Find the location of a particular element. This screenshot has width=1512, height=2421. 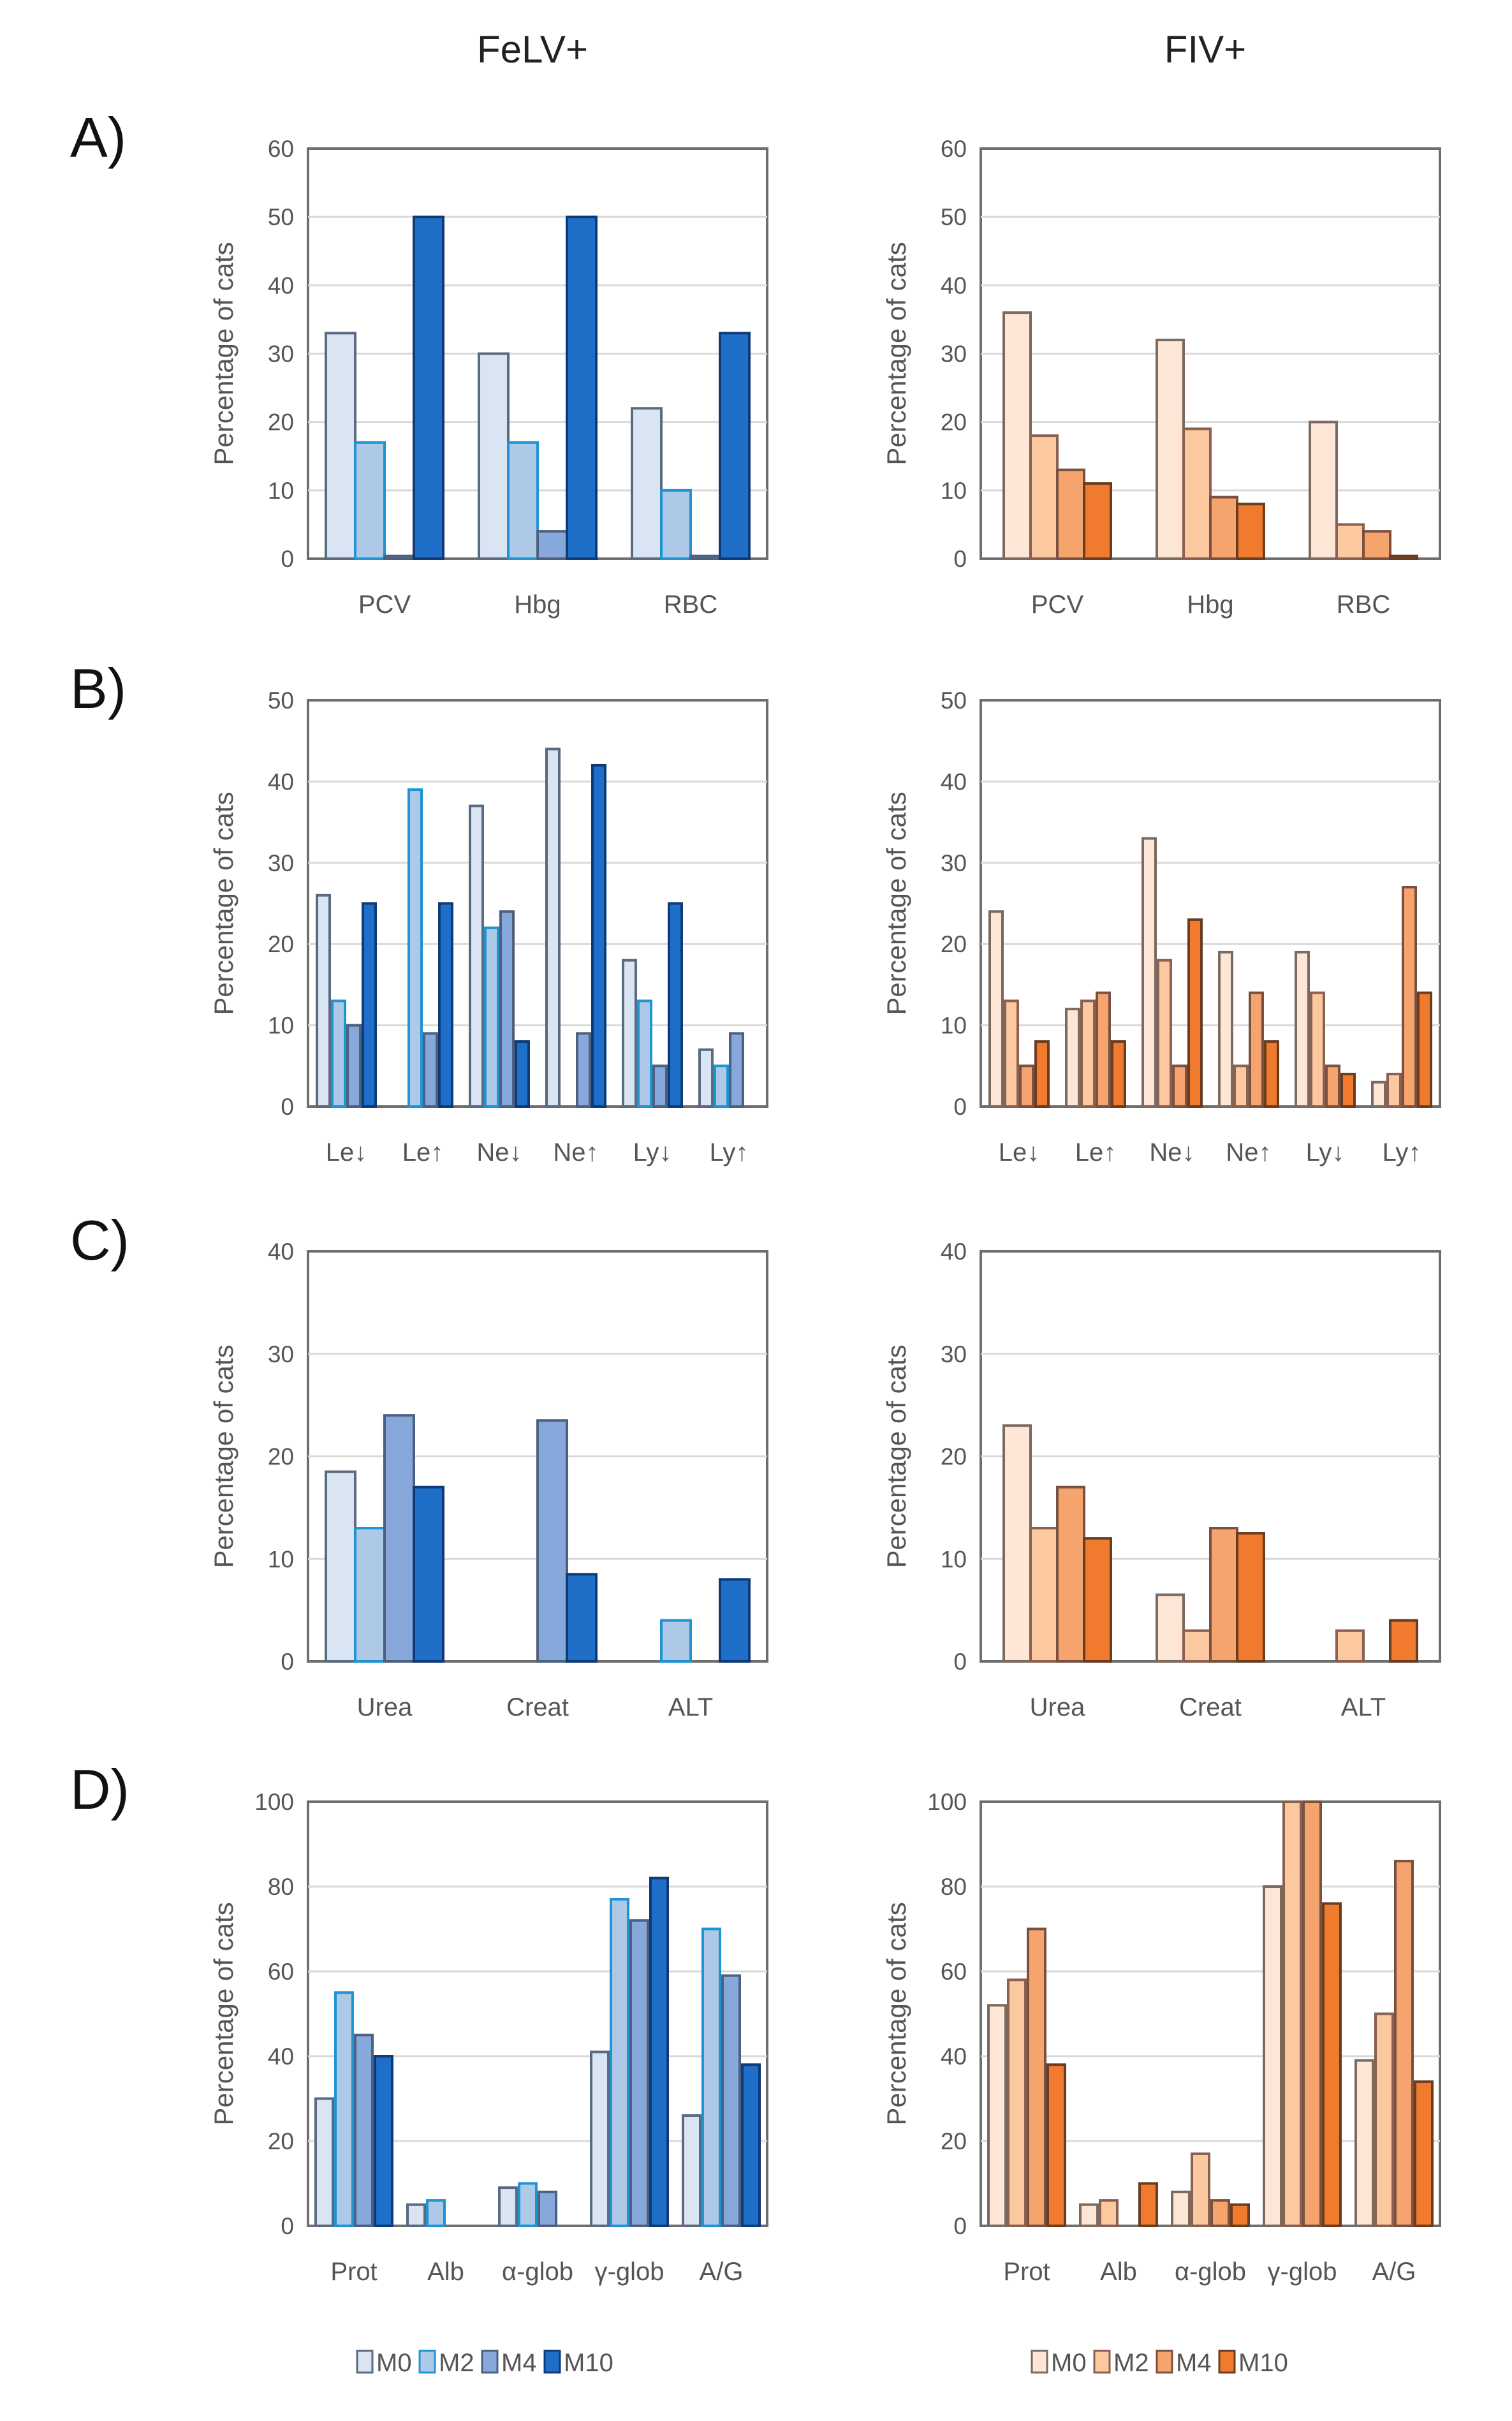

legend-swatch-M2 is located at coordinates (1102, 2362).